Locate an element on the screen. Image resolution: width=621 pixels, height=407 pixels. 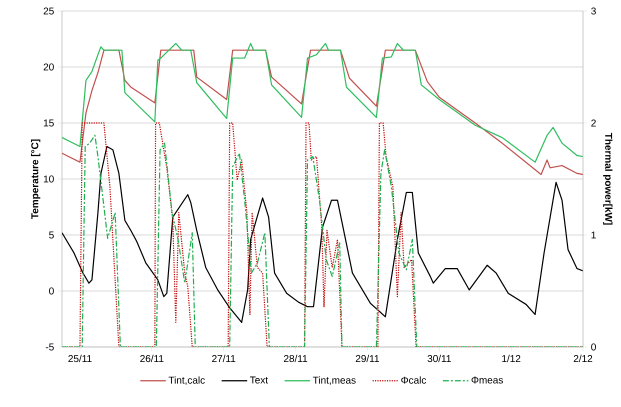
x-tick-label: 29/11 is located at coordinates (368, 358).